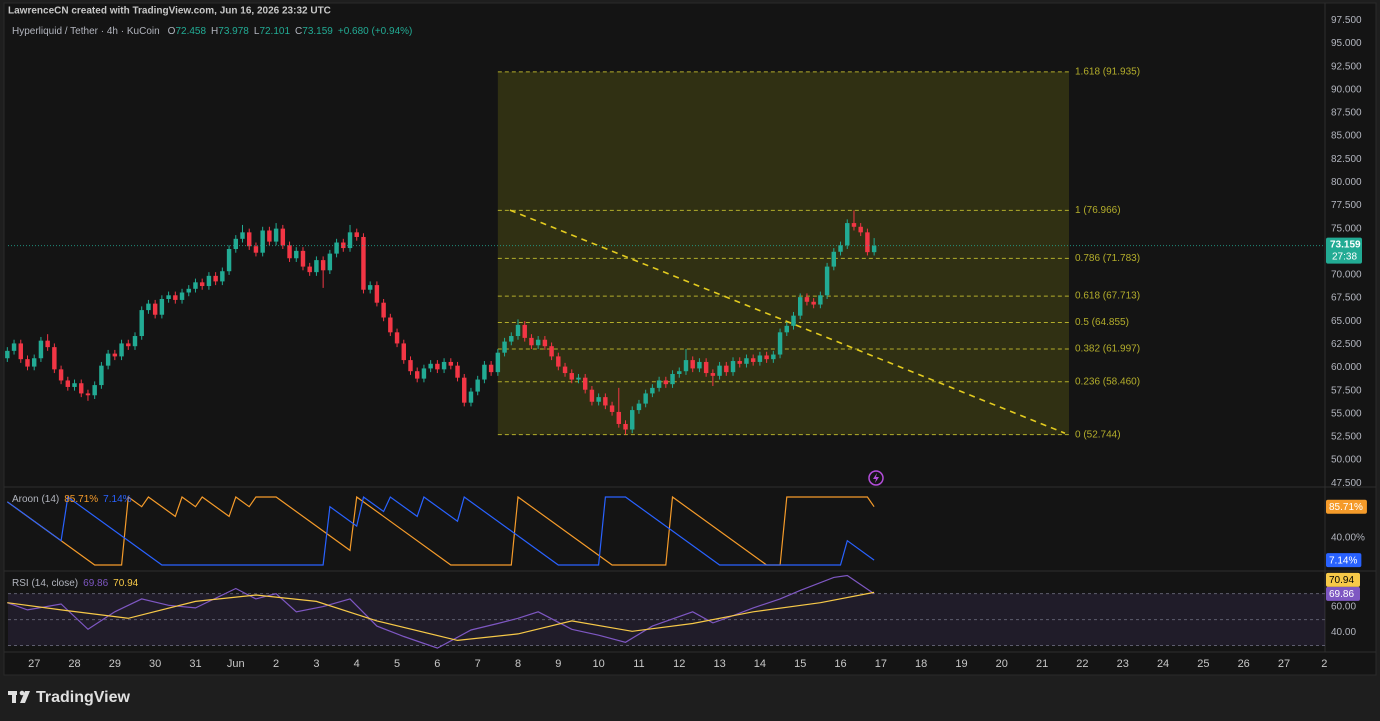  Describe the element at coordinates (1163, 664) in the screenshot. I see `x-tick-label: 24` at that location.